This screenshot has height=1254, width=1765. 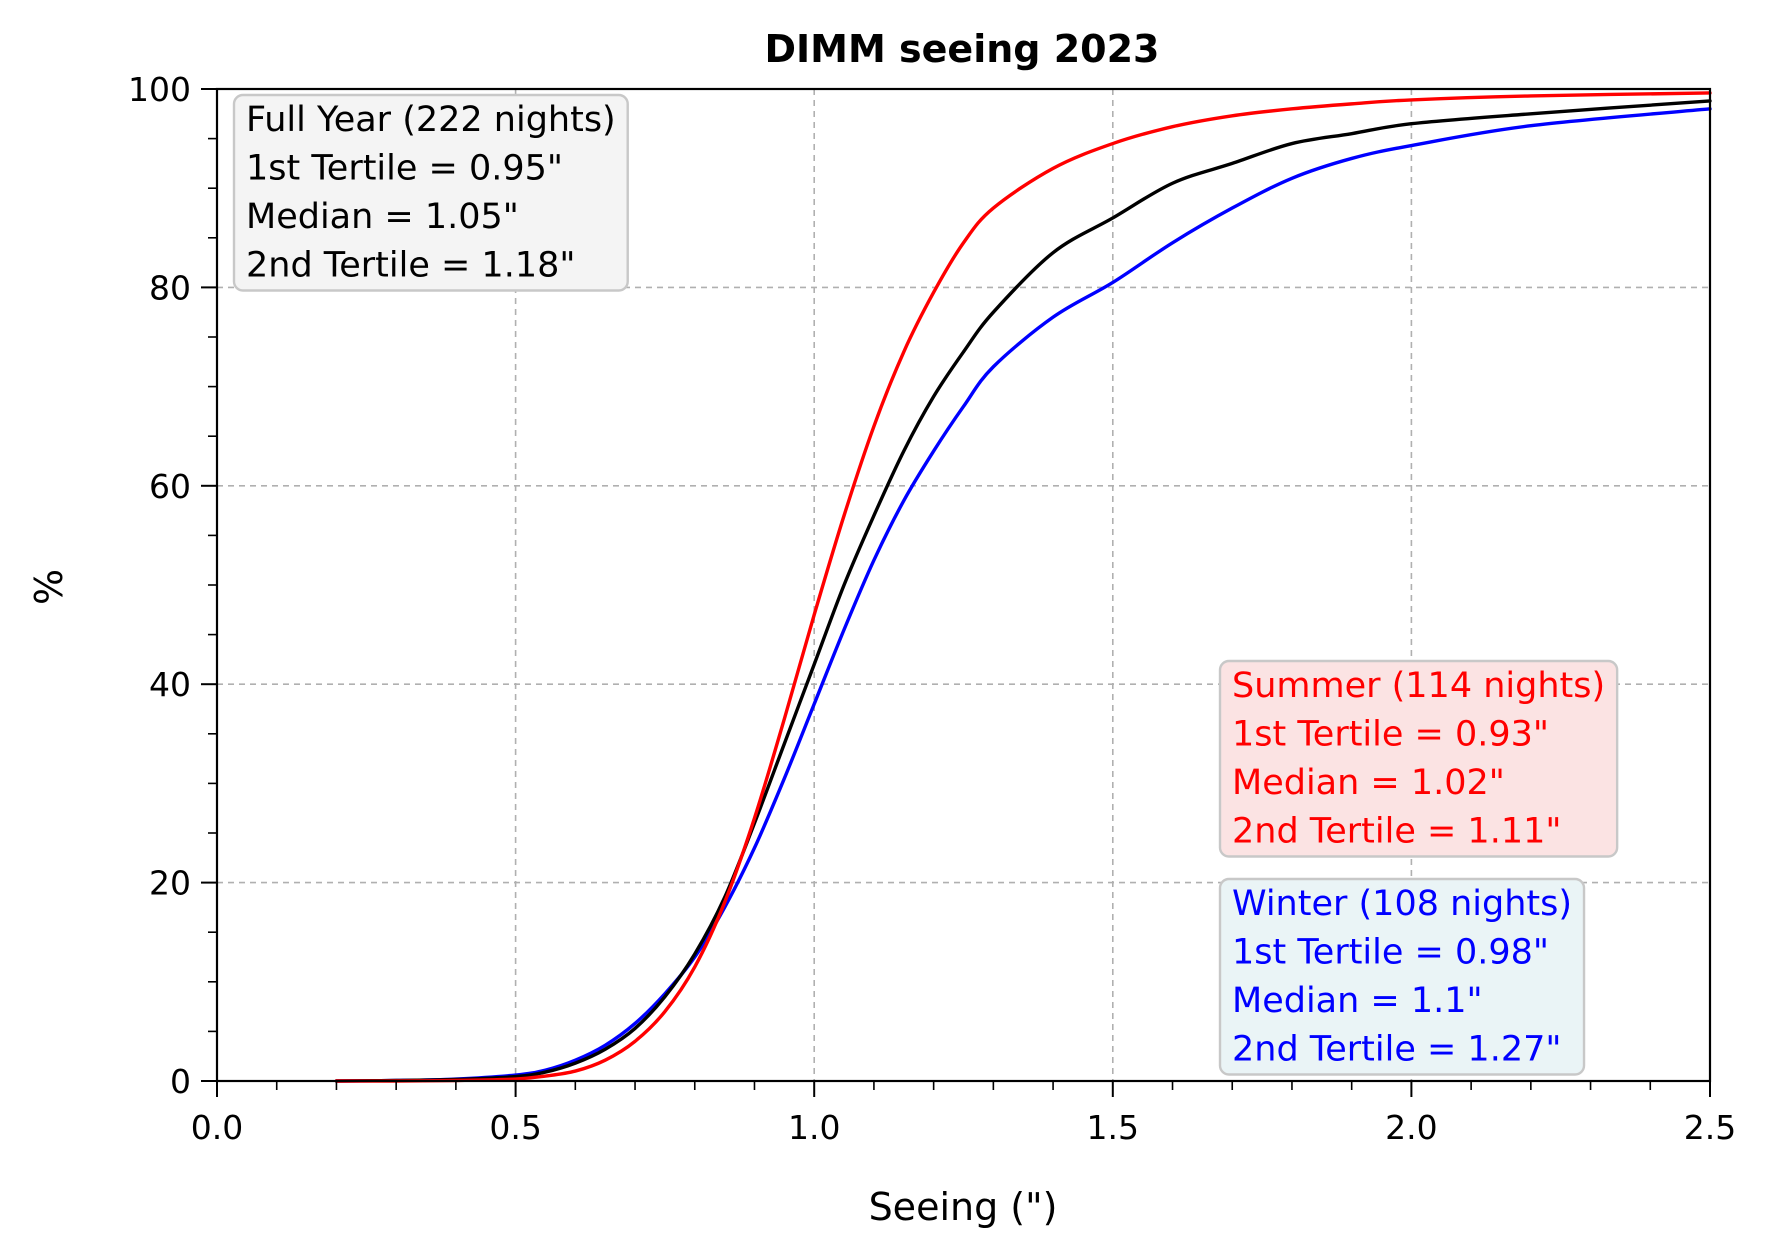 What do you see at coordinates (159, 89) in the screenshot?
I see `y-tick-label: 100` at bounding box center [159, 89].